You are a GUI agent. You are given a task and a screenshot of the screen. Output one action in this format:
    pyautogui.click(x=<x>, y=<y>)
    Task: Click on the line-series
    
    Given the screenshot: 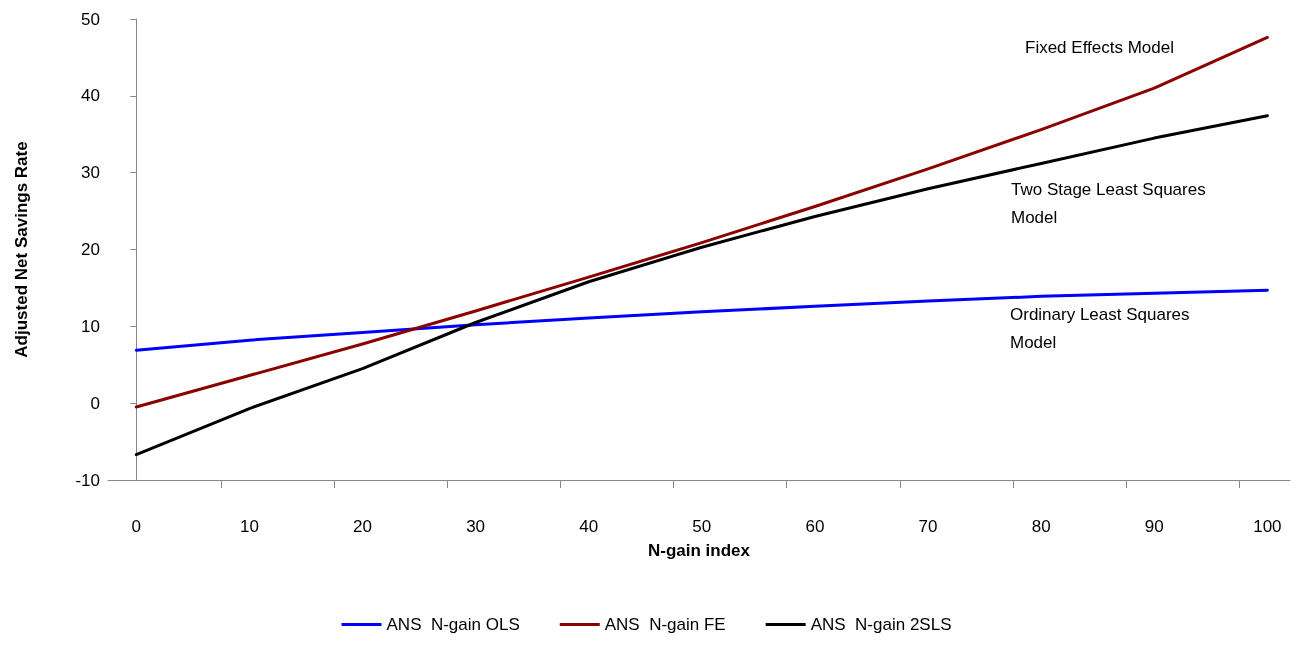 What is the action you would take?
    pyautogui.click(x=701, y=320)
    